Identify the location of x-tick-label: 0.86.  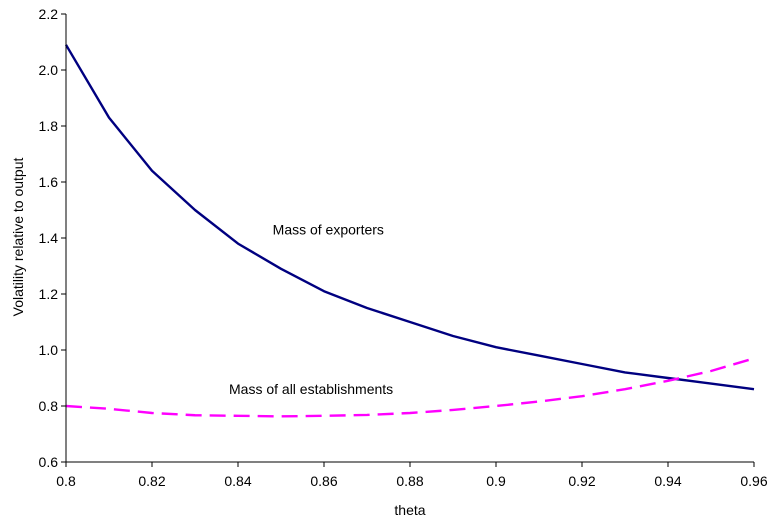
(323, 481).